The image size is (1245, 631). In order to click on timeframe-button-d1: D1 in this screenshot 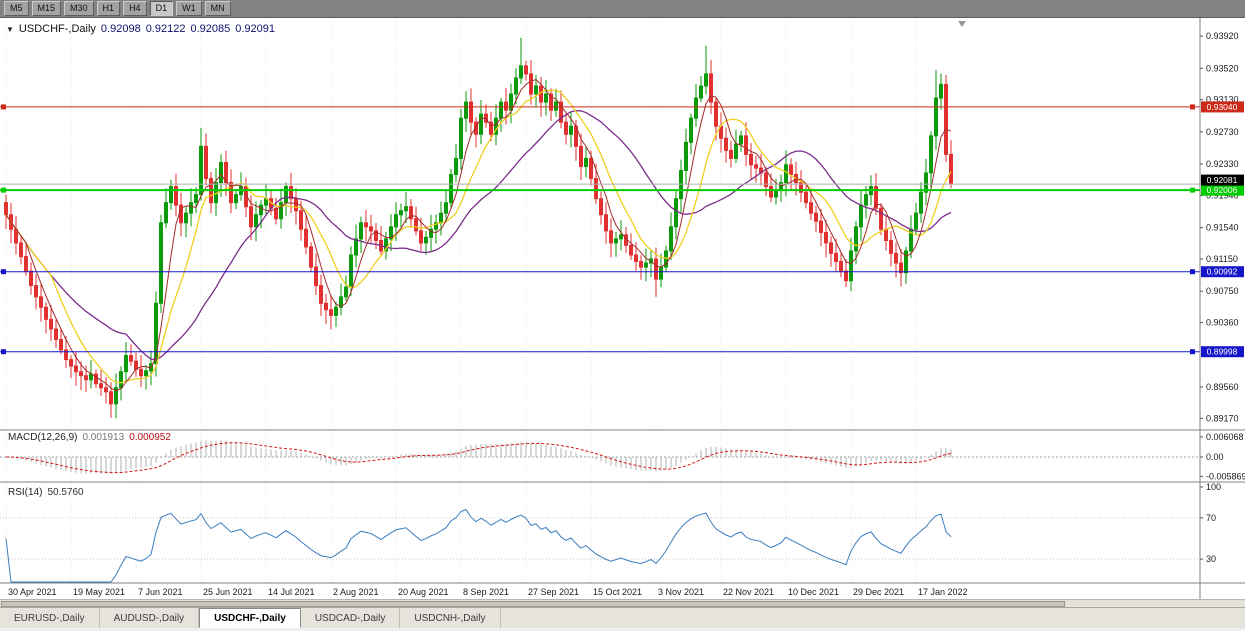, I will do `click(161, 8)`.